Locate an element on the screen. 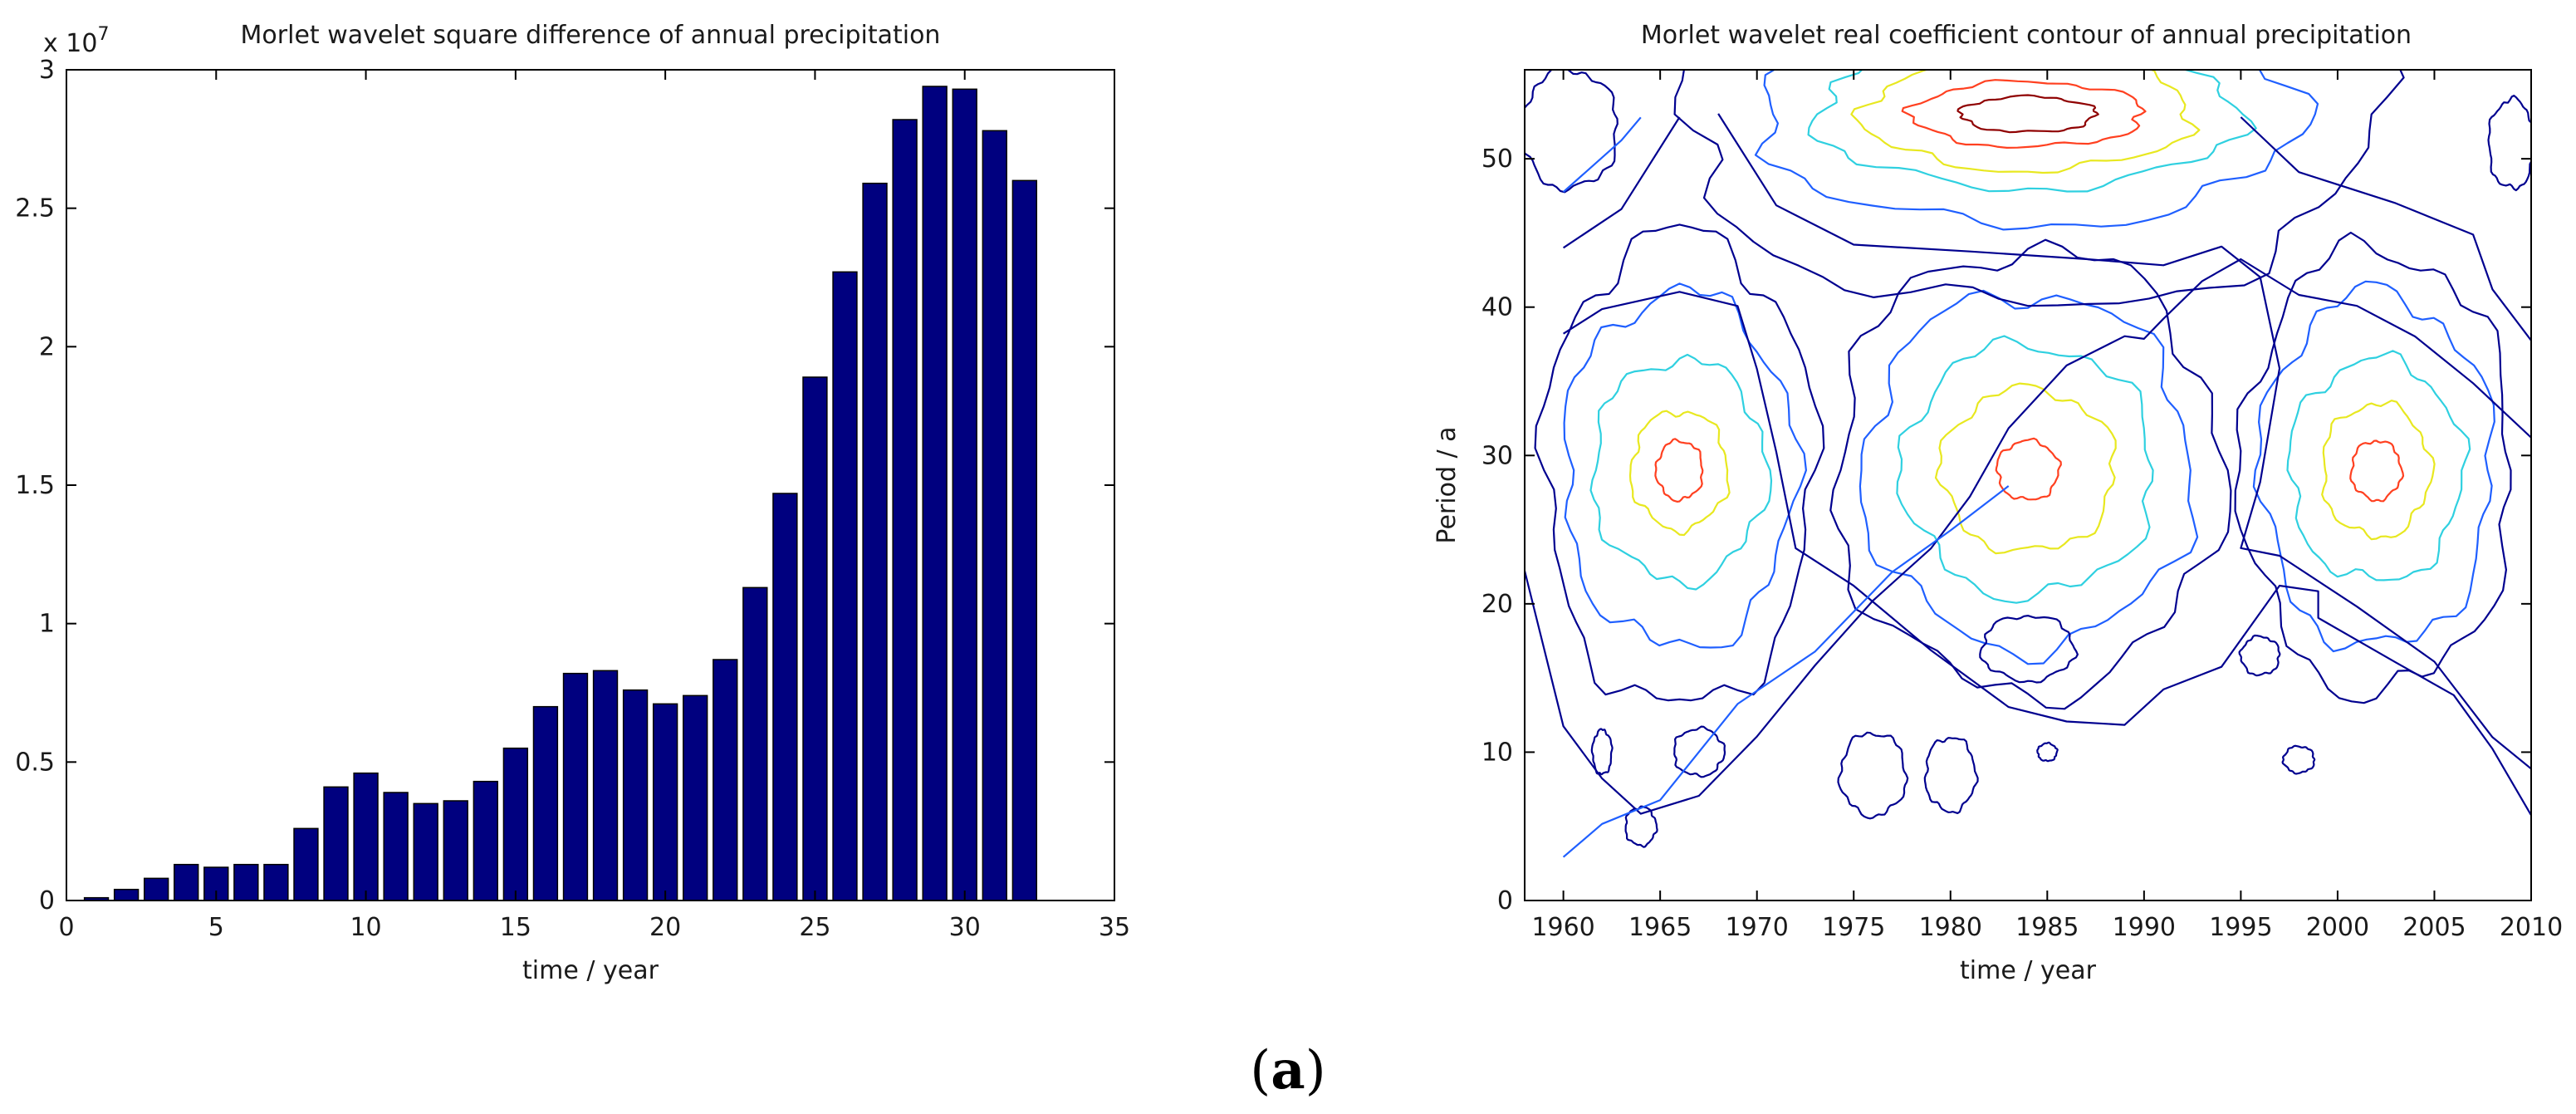 The image size is (2576, 1114). bar-chart-y-multiplier-base: x 10 is located at coordinates (70, 43).